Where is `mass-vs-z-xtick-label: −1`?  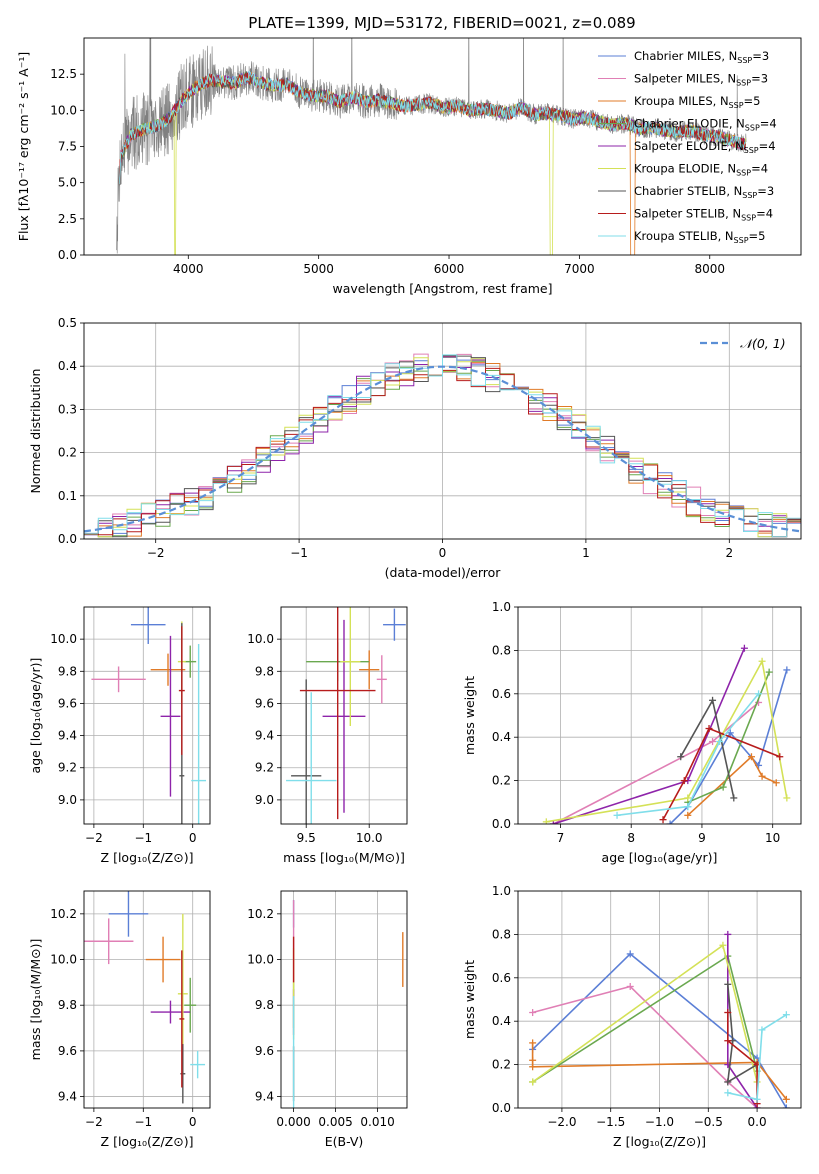 mass-vs-z-xtick-label: −1 is located at coordinates (143, 1122).